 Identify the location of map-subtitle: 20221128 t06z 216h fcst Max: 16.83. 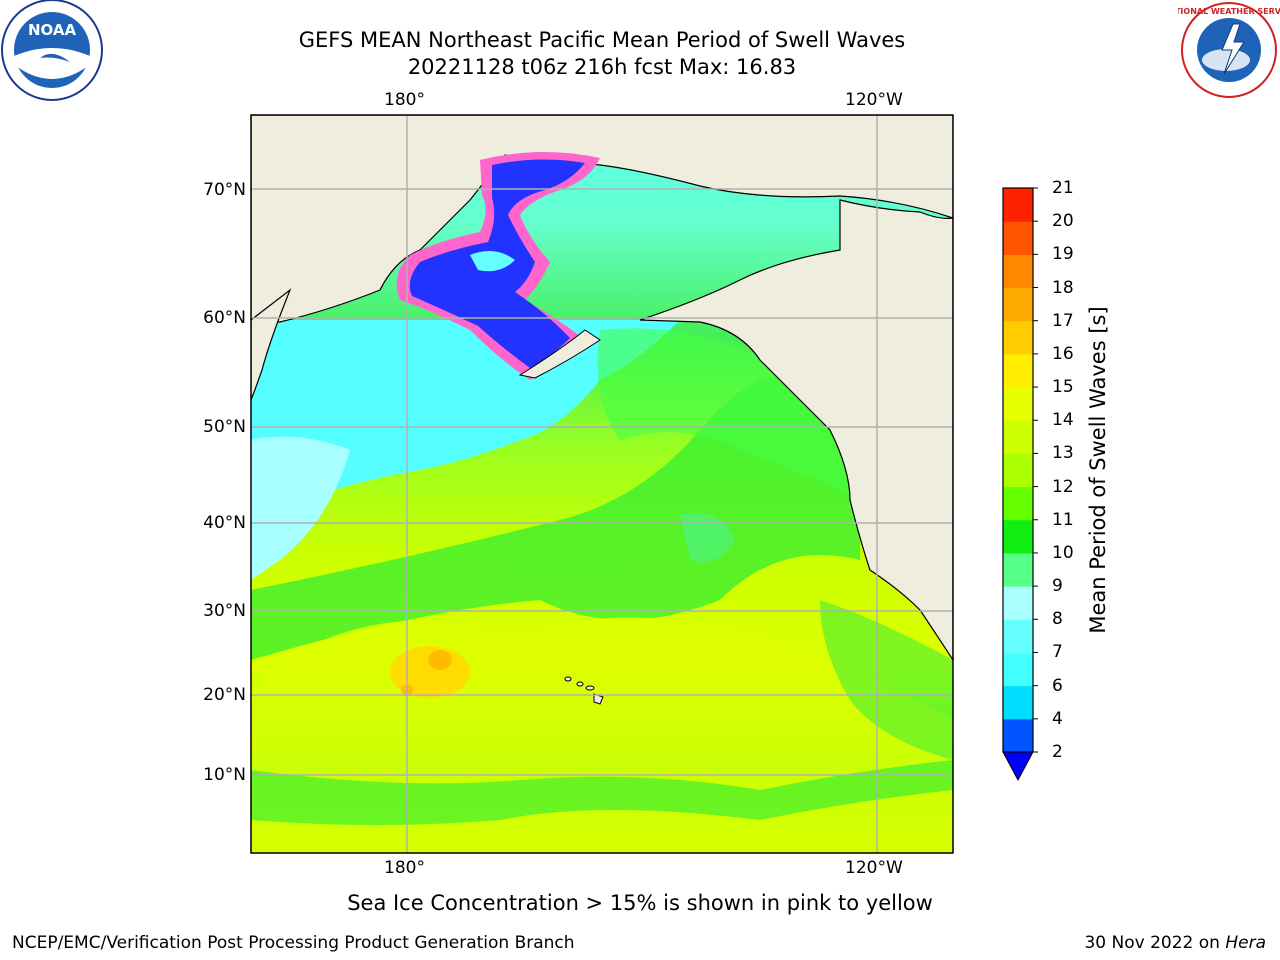
(602, 67).